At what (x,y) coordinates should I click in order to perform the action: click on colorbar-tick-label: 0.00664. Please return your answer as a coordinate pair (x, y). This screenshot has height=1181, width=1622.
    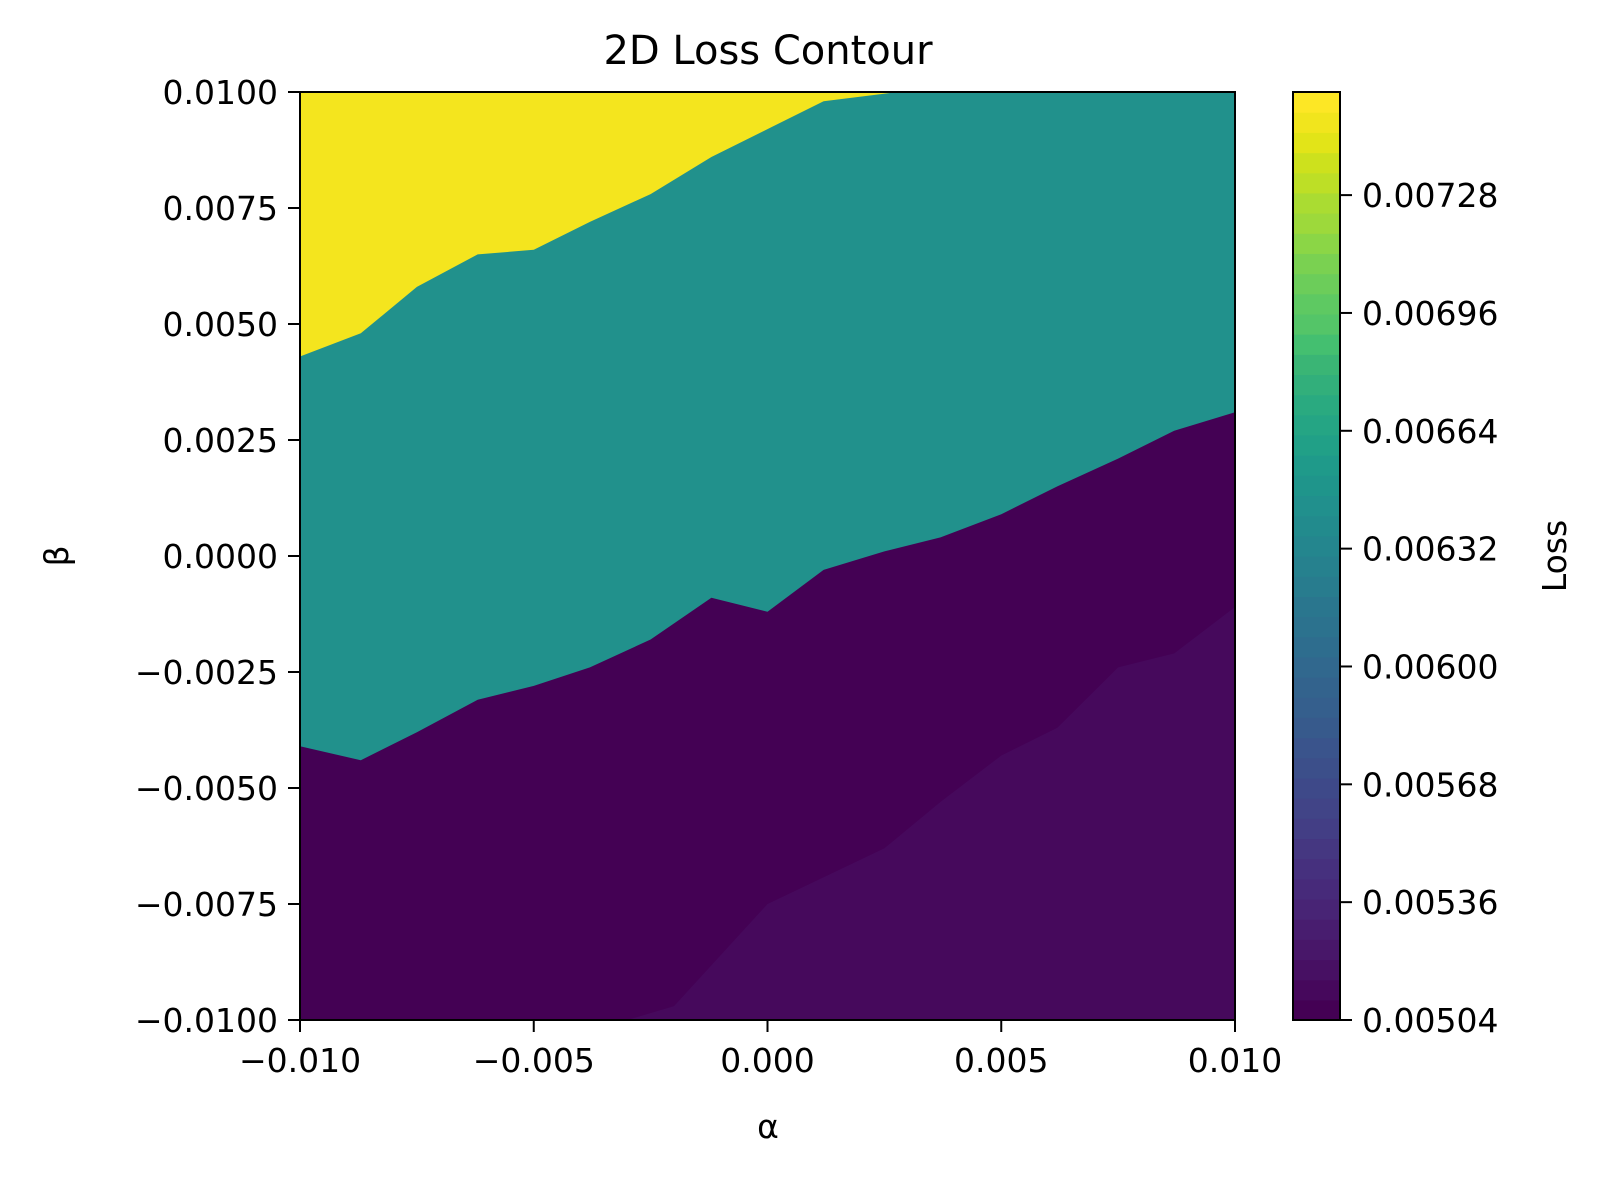
    Looking at the image, I should click on (1430, 431).